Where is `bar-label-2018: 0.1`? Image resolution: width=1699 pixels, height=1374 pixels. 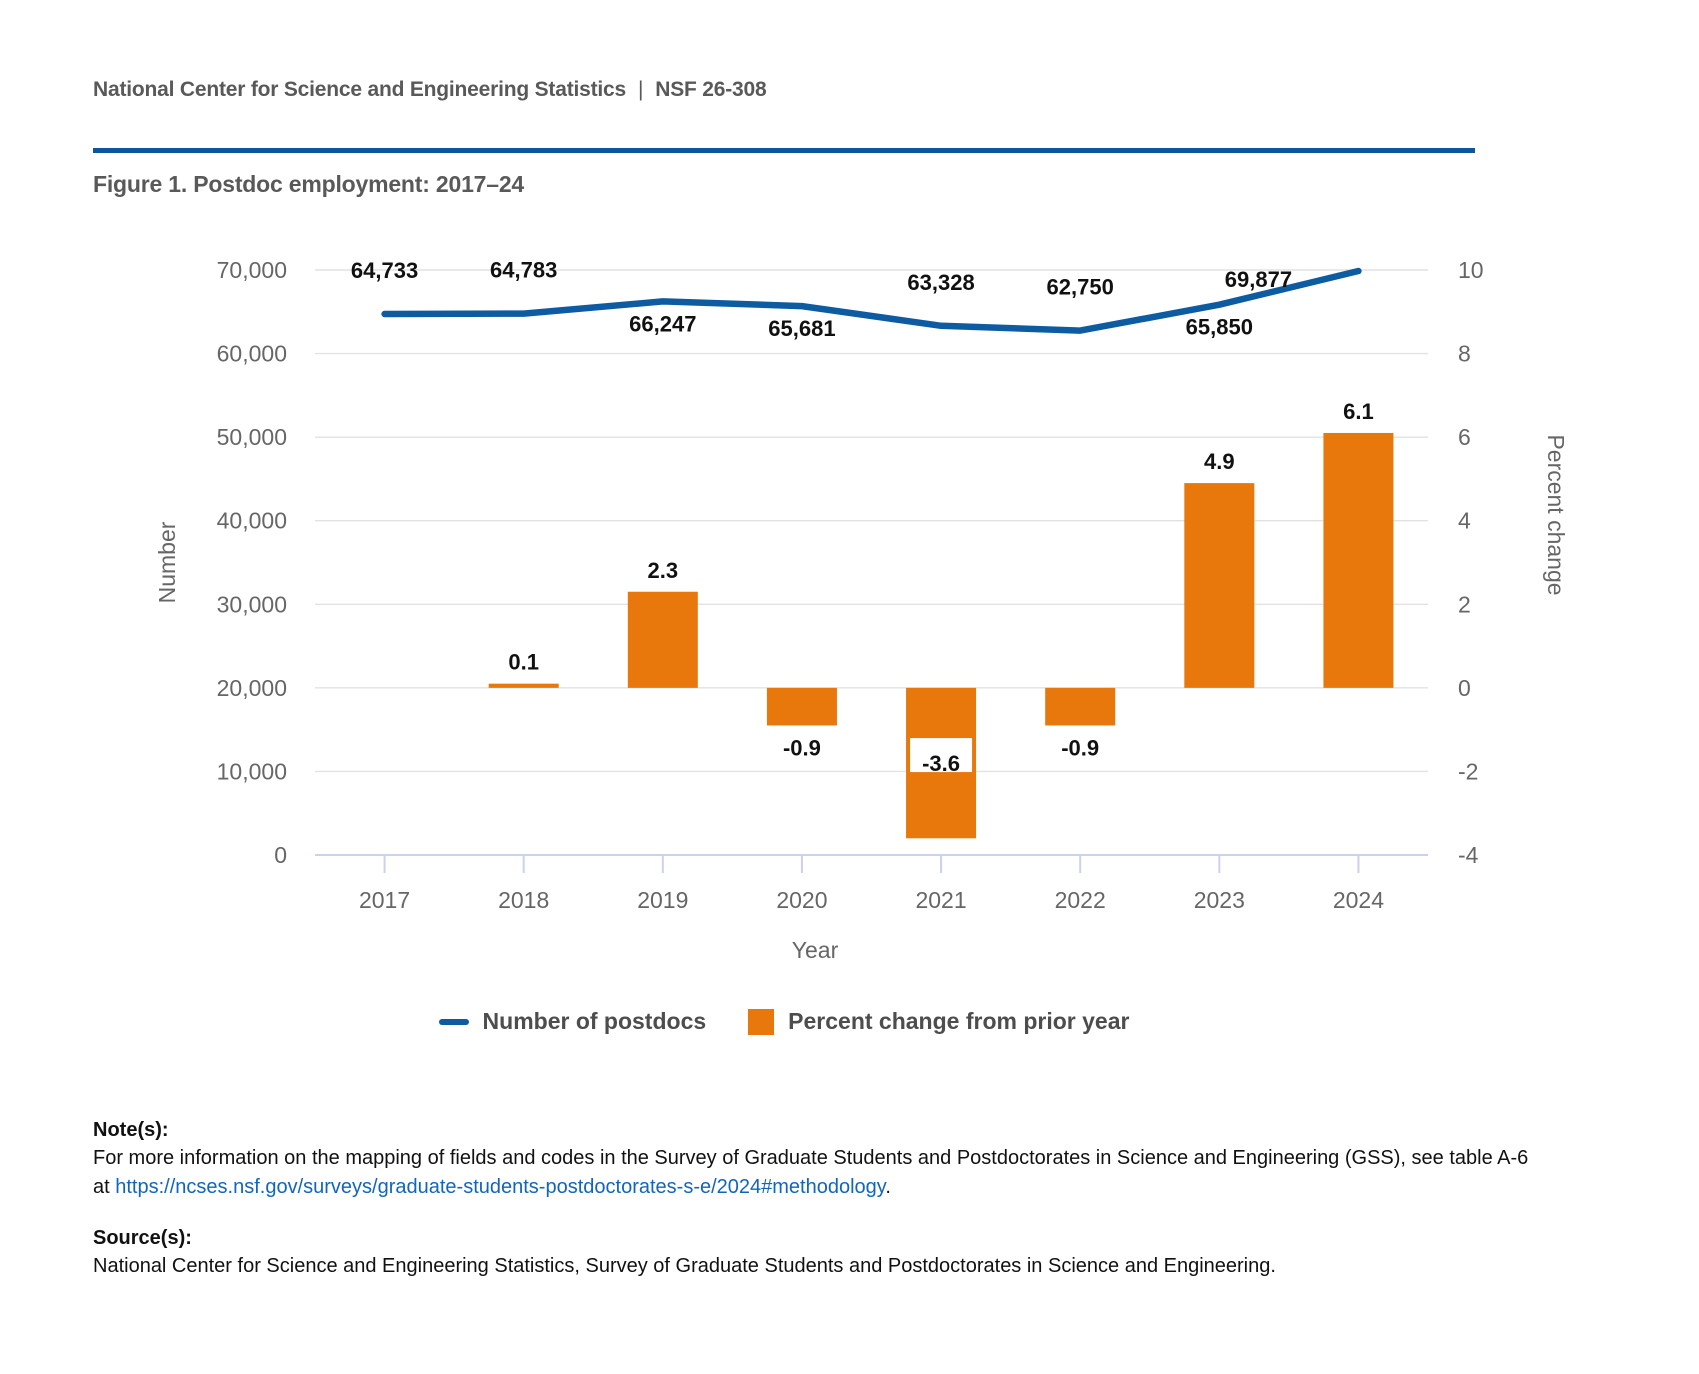 bar-label-2018: 0.1 is located at coordinates (523, 662).